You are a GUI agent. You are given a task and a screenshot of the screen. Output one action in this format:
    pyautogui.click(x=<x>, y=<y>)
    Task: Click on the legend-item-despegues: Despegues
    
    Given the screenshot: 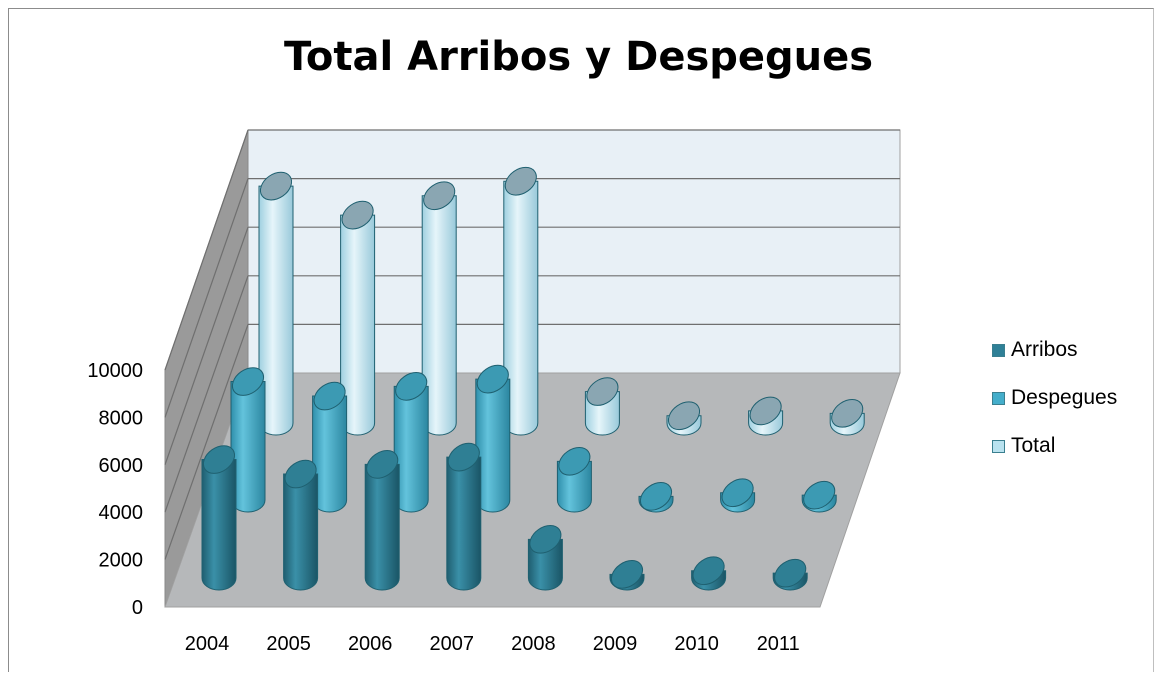 What is the action you would take?
    pyautogui.click(x=1054, y=398)
    